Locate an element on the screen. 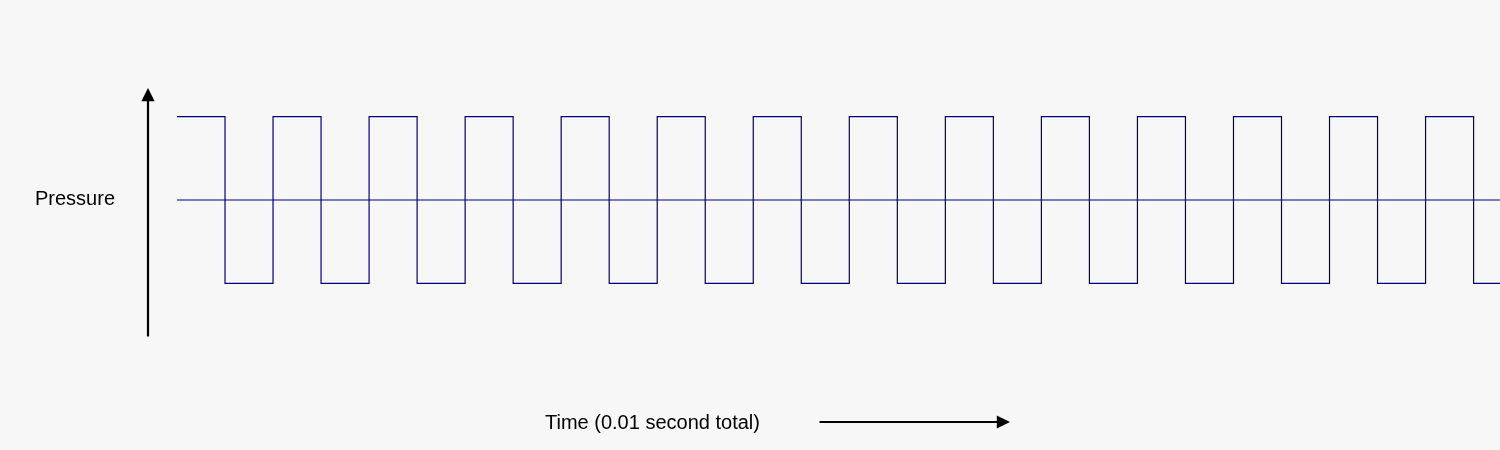 The image size is (1500, 450). y-axis-title: Pressure is located at coordinates (75, 198).